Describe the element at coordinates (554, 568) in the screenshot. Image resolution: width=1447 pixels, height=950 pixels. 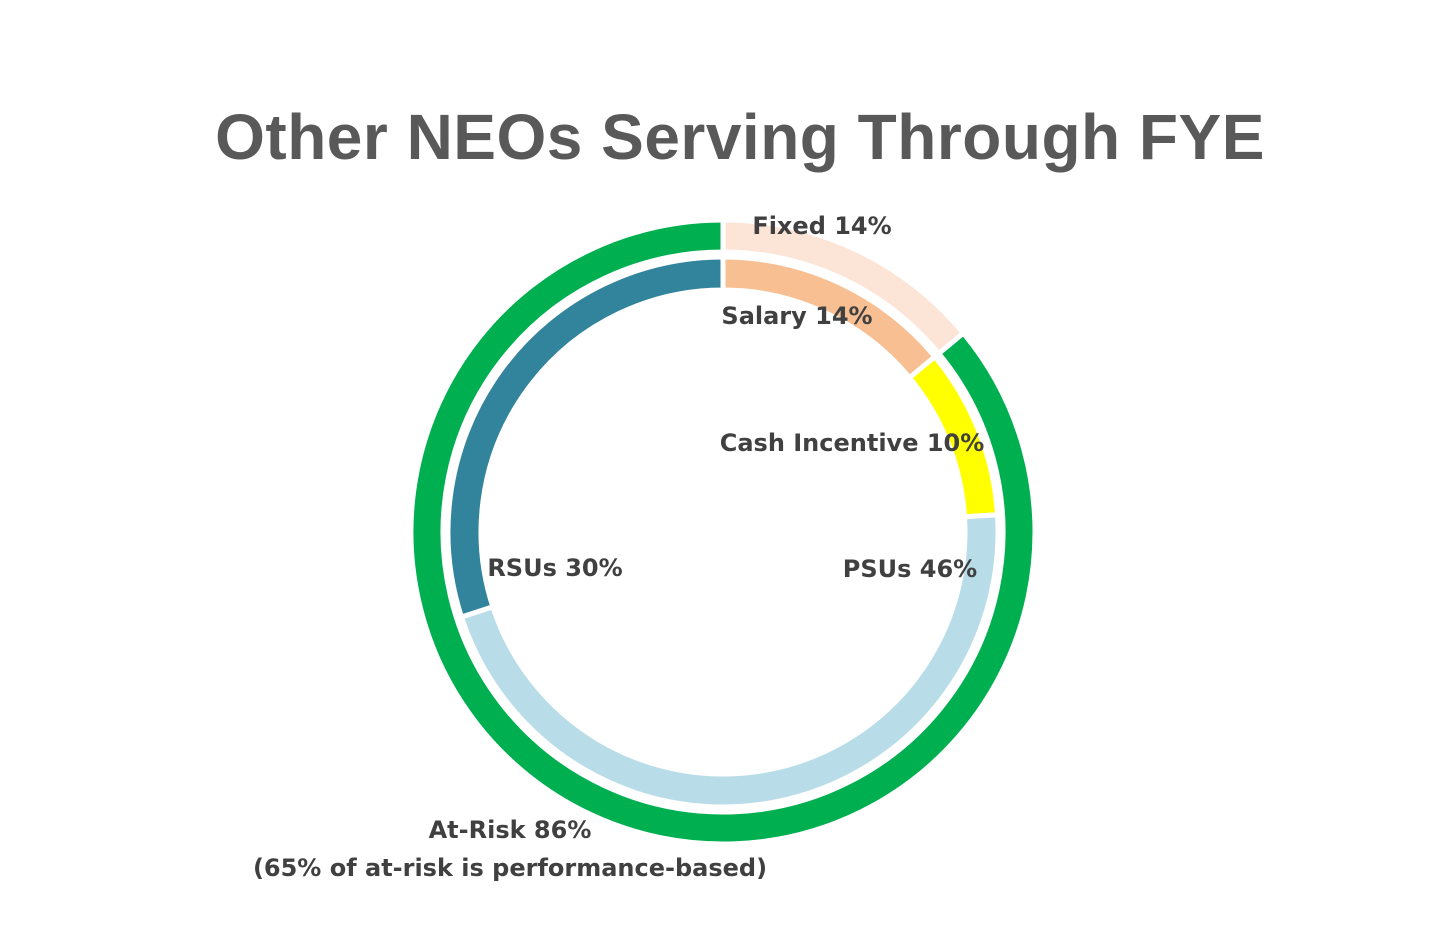
I see `slice-label-rsus: RSUs 30%` at that location.